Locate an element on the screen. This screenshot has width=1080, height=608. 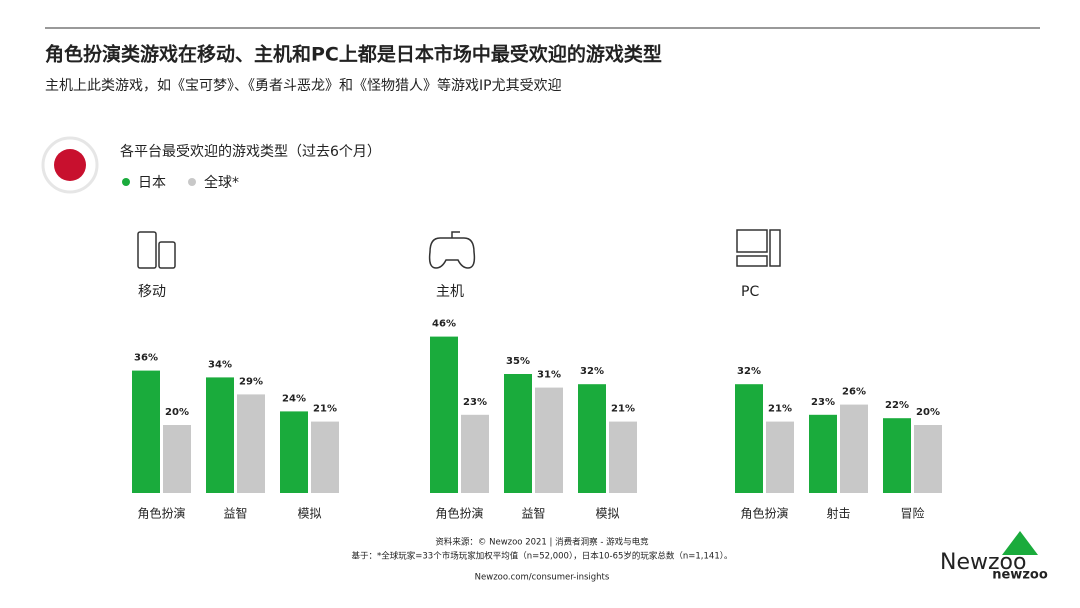
value-label: 34% is located at coordinates (220, 364).